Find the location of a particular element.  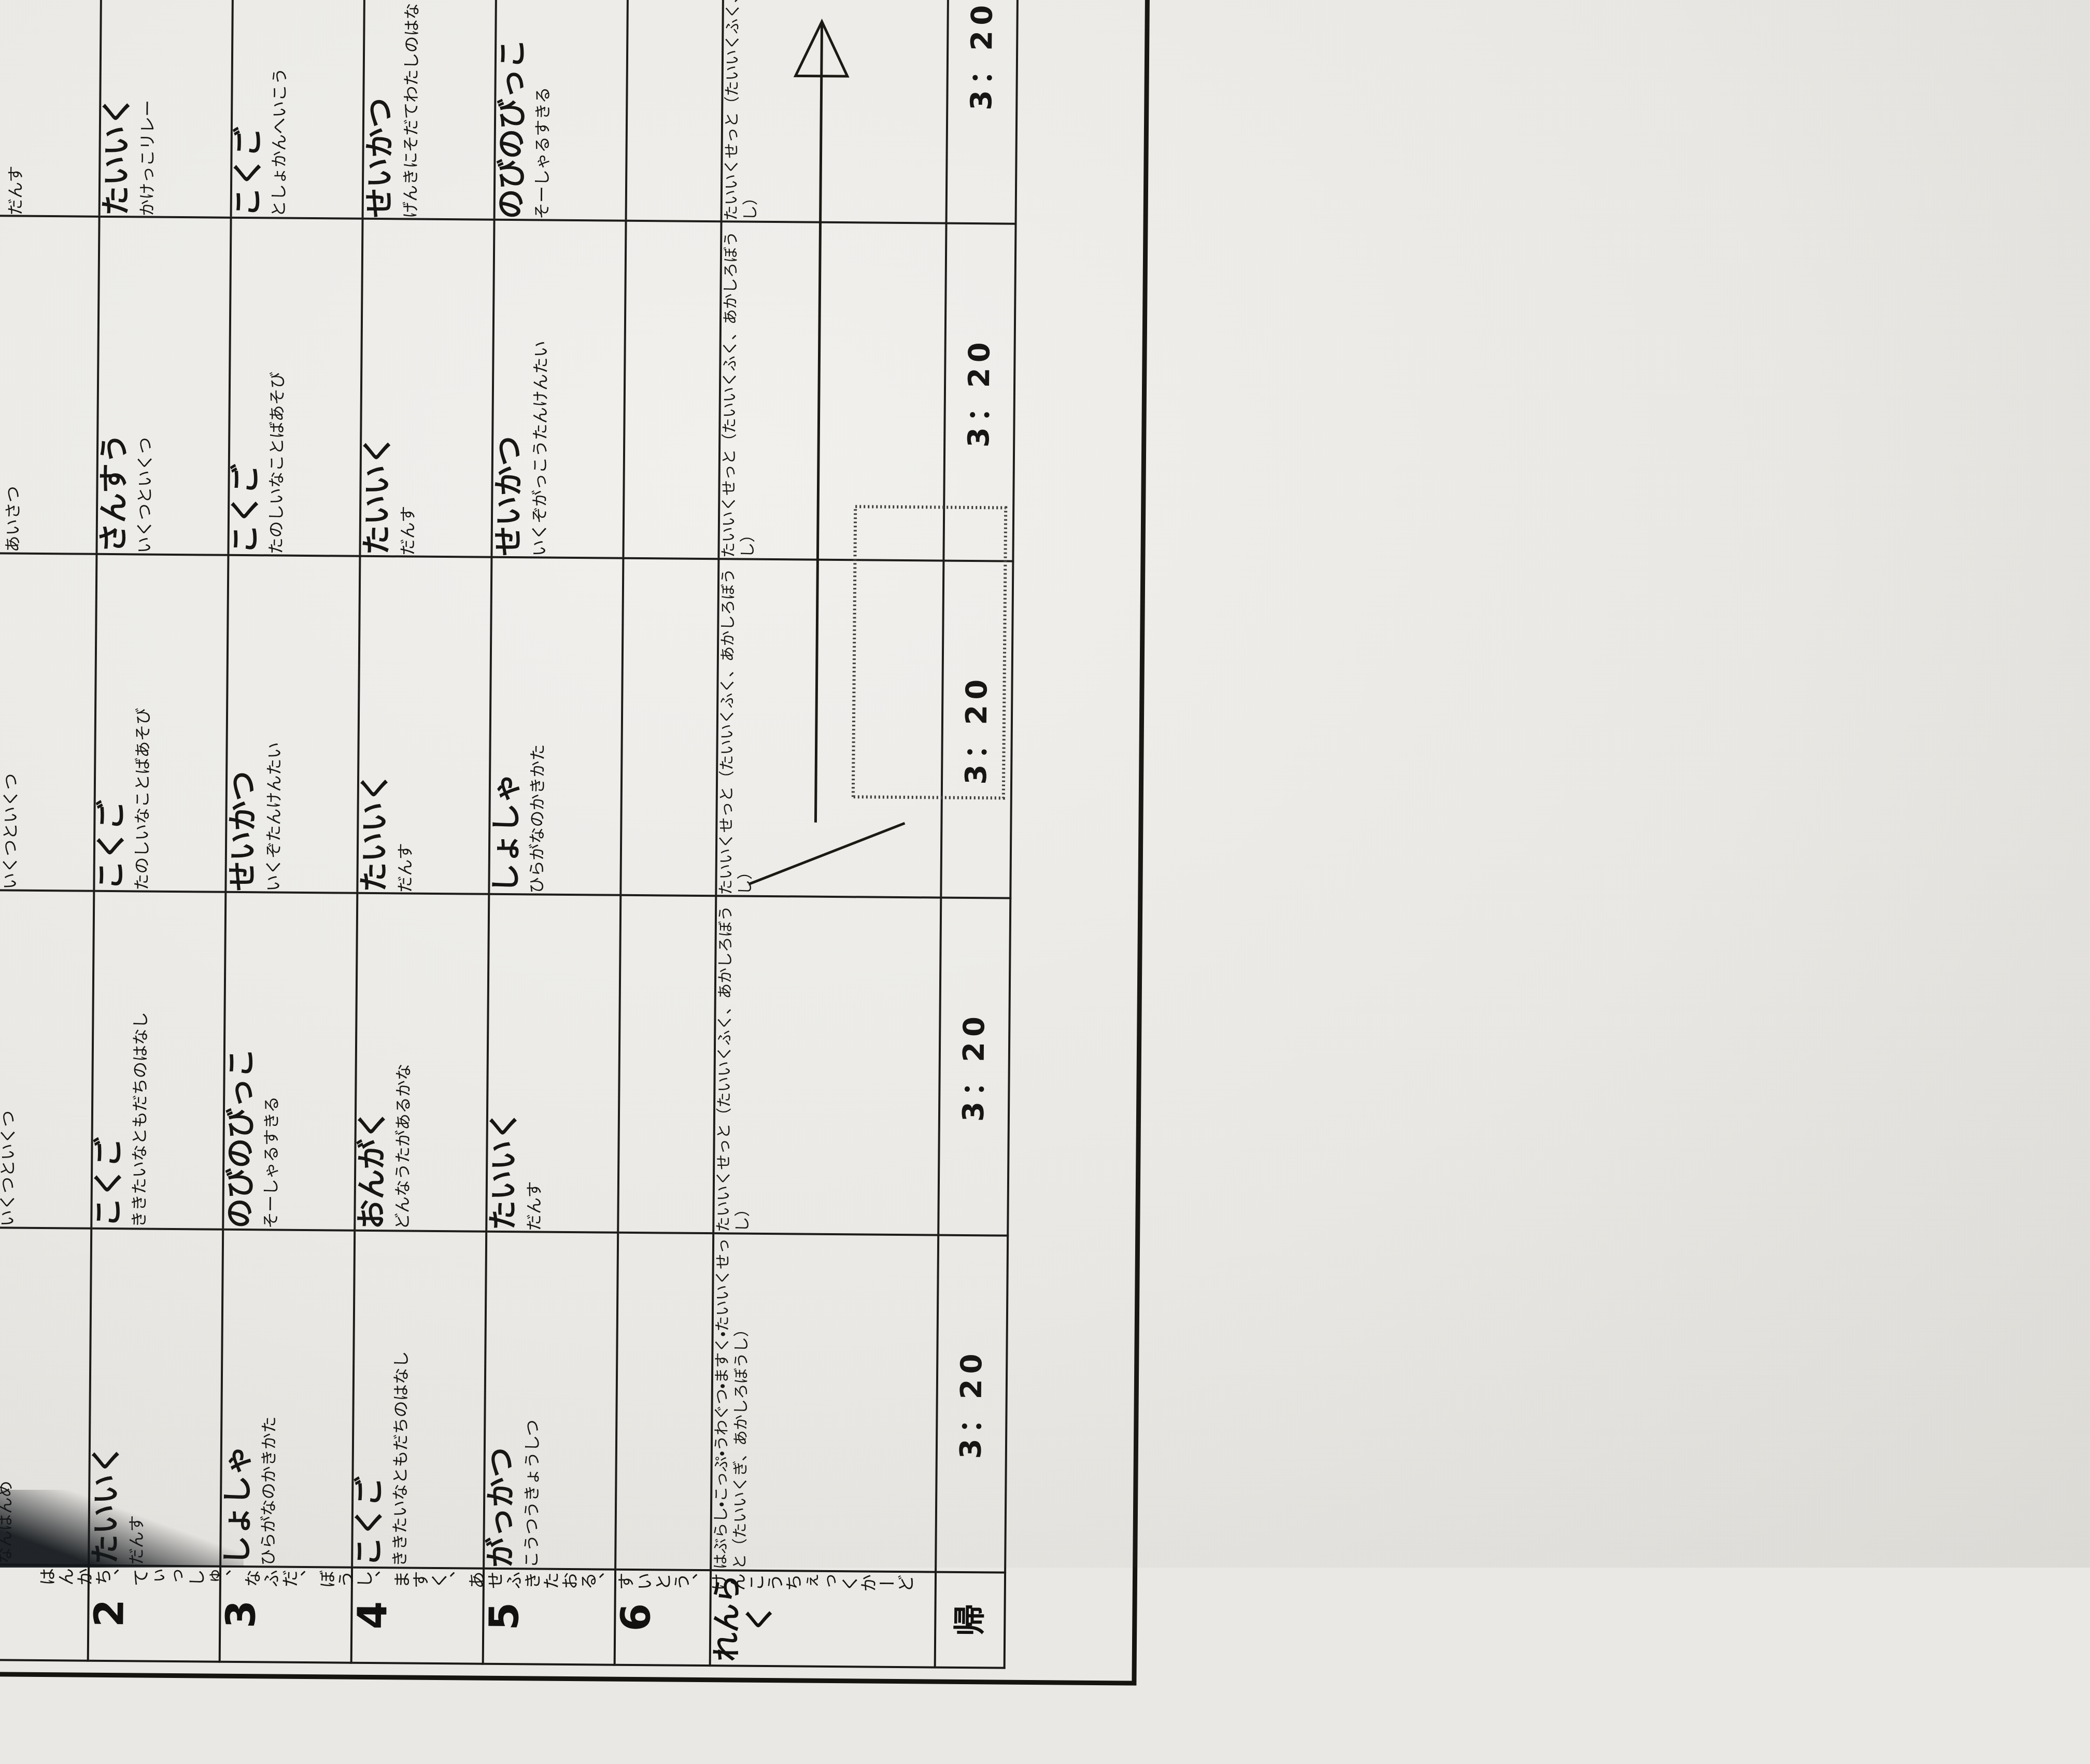

lesson-detail: あいさつ is located at coordinates (13, 519).